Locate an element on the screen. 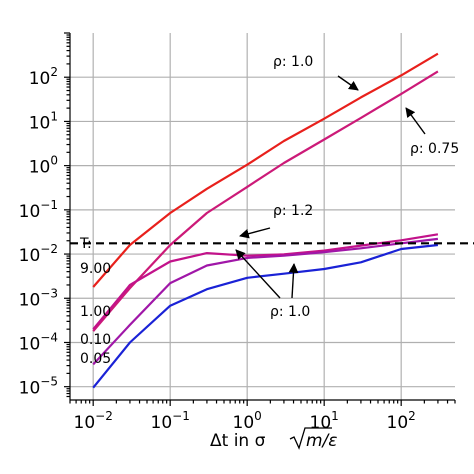  temperature-value: 1.00 is located at coordinates (95, 312).